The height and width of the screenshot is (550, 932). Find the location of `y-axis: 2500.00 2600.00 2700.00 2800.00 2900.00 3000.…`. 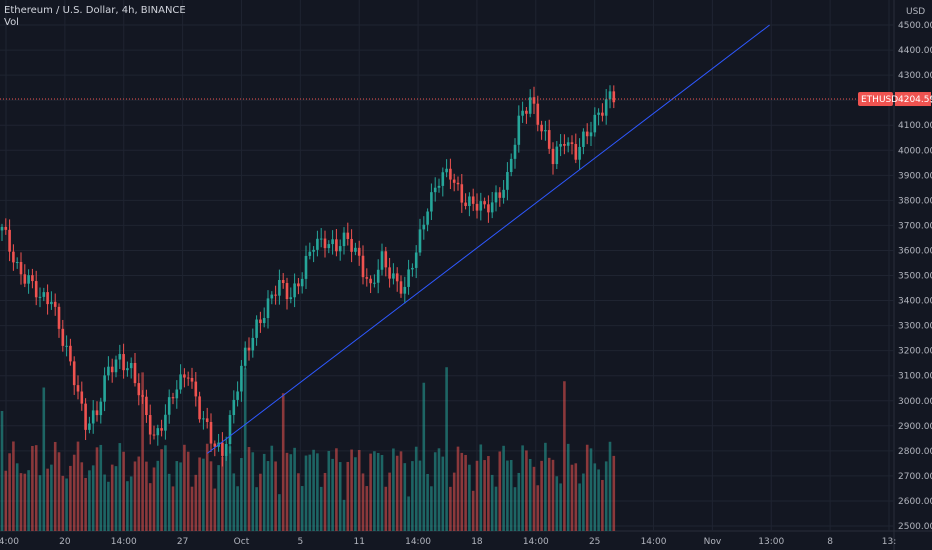

y-axis: 2500.00 2600.00 2700.00 2800.00 2900.00 3000.… is located at coordinates (915, 276).